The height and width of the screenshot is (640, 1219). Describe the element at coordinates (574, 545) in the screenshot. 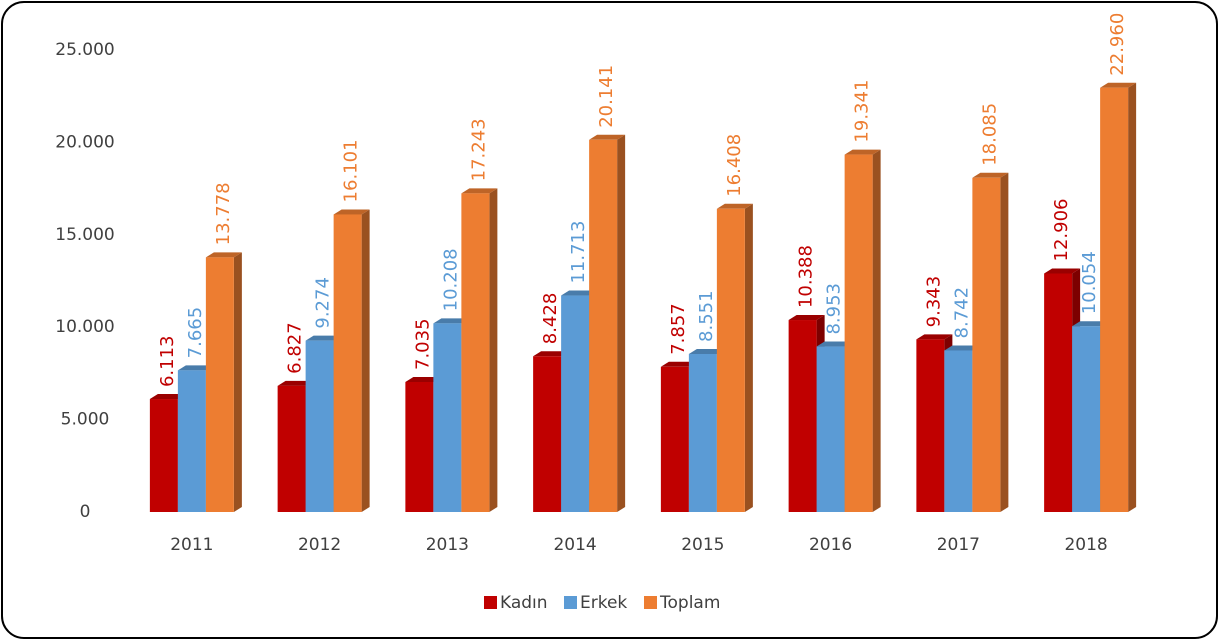

I see `x-tick-label: 2014` at that location.